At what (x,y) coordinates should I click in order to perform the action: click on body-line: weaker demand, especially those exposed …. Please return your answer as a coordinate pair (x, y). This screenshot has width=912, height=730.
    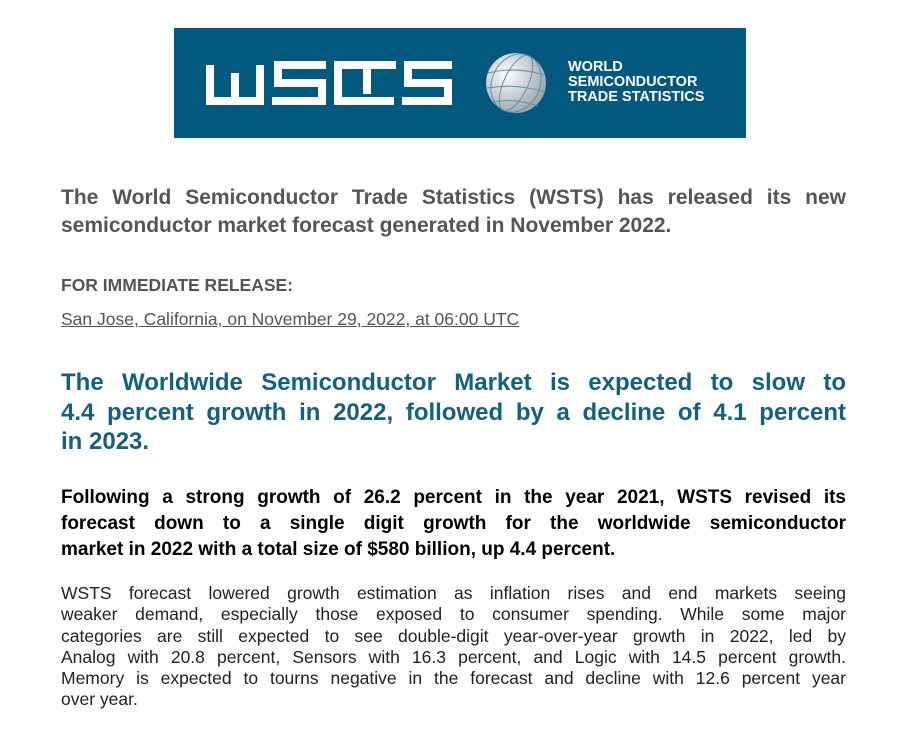
    Looking at the image, I should click on (453, 614).